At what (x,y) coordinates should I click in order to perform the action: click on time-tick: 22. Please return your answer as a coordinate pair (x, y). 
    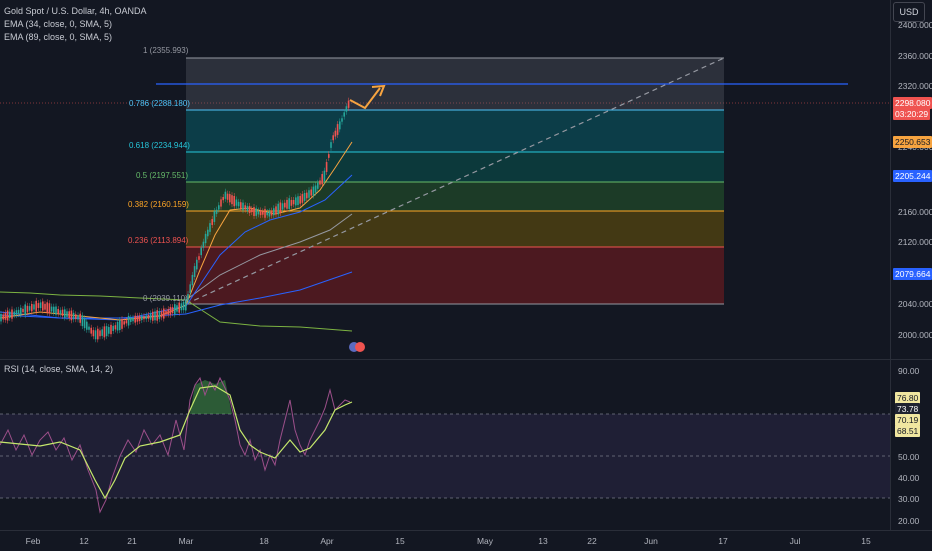
    Looking at the image, I should click on (592, 541).